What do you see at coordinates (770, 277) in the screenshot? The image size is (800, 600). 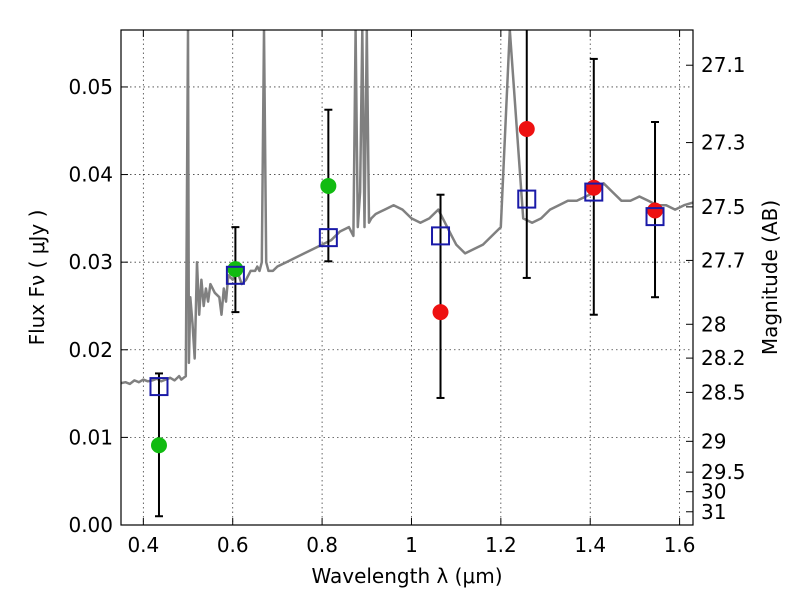 I see `right-axis-label: Magnitude (AB)` at bounding box center [770, 277].